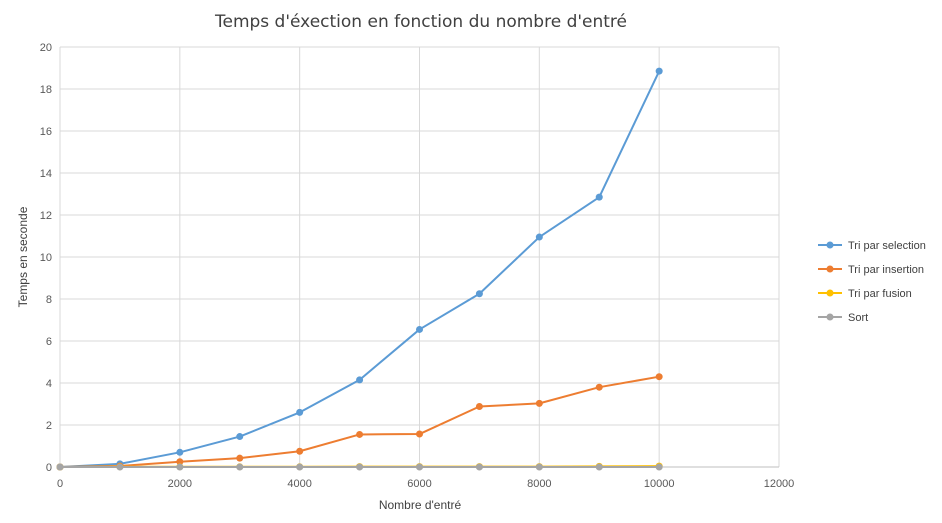 The width and height of the screenshot is (942, 523). I want to click on y-axis-ticks: 0 2 4 6 8 10 12 14 16 18 20, so click(46, 258).